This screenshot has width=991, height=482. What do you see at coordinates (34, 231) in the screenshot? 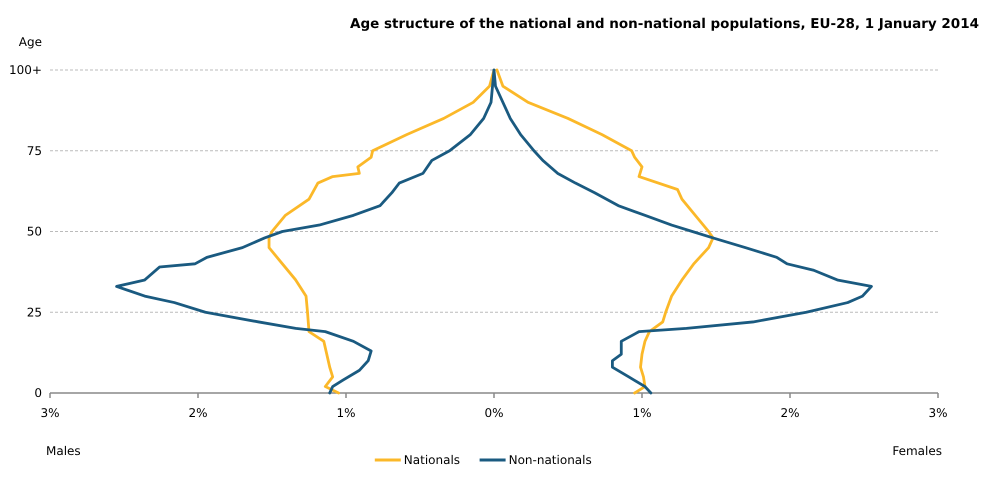
I see `y-tick-label: 50` at bounding box center [34, 231].